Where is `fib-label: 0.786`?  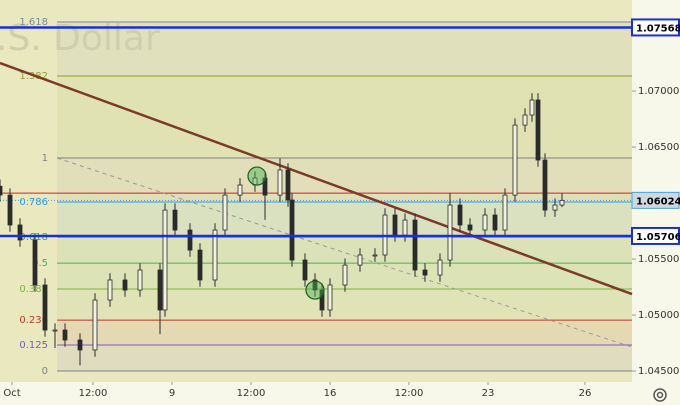 fib-label: 0.786 is located at coordinates (33, 202).